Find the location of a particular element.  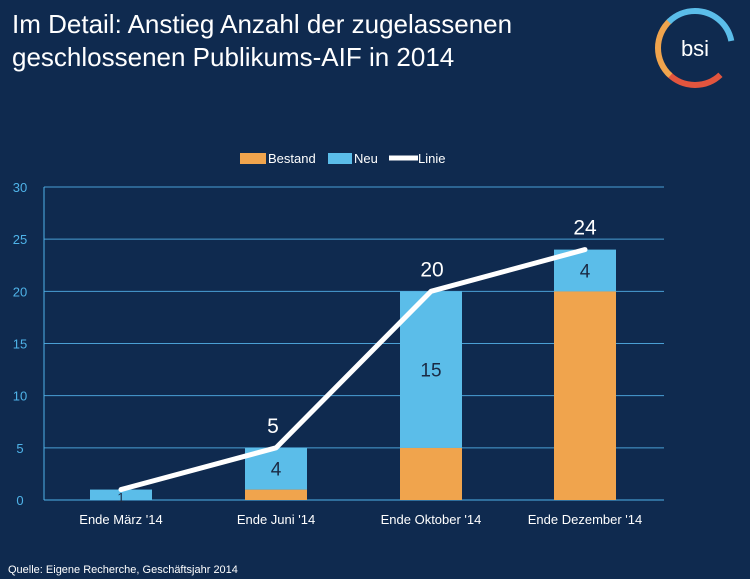

line-value-label: 20 is located at coordinates (431, 269).